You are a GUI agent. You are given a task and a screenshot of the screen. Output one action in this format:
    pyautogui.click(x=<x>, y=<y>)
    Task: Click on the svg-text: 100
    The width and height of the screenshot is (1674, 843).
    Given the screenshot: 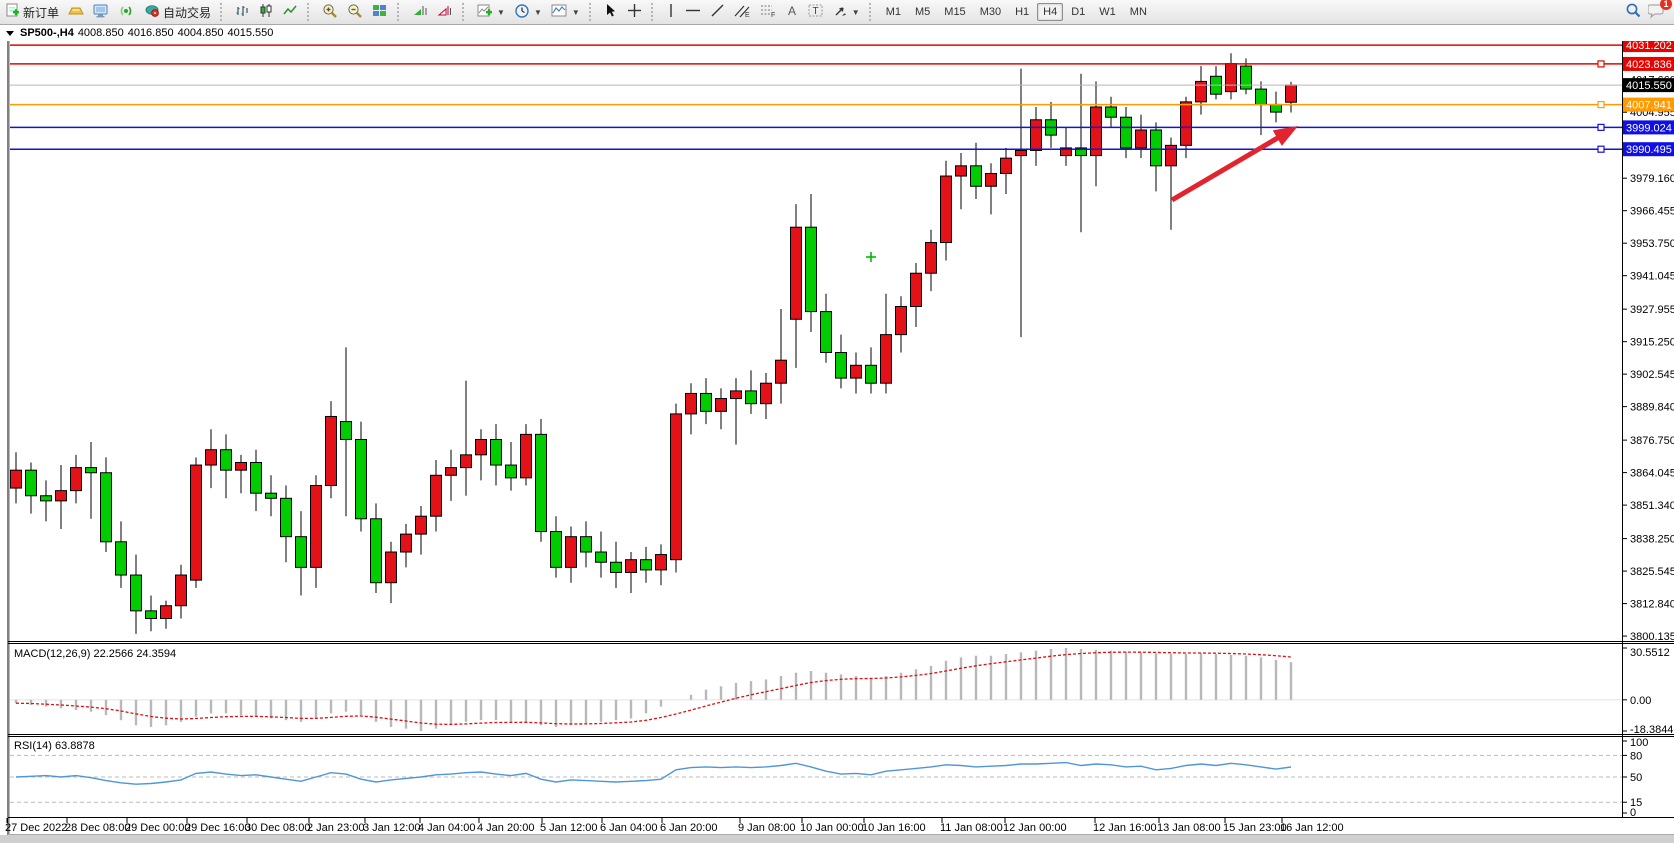 What is the action you would take?
    pyautogui.click(x=1639, y=743)
    